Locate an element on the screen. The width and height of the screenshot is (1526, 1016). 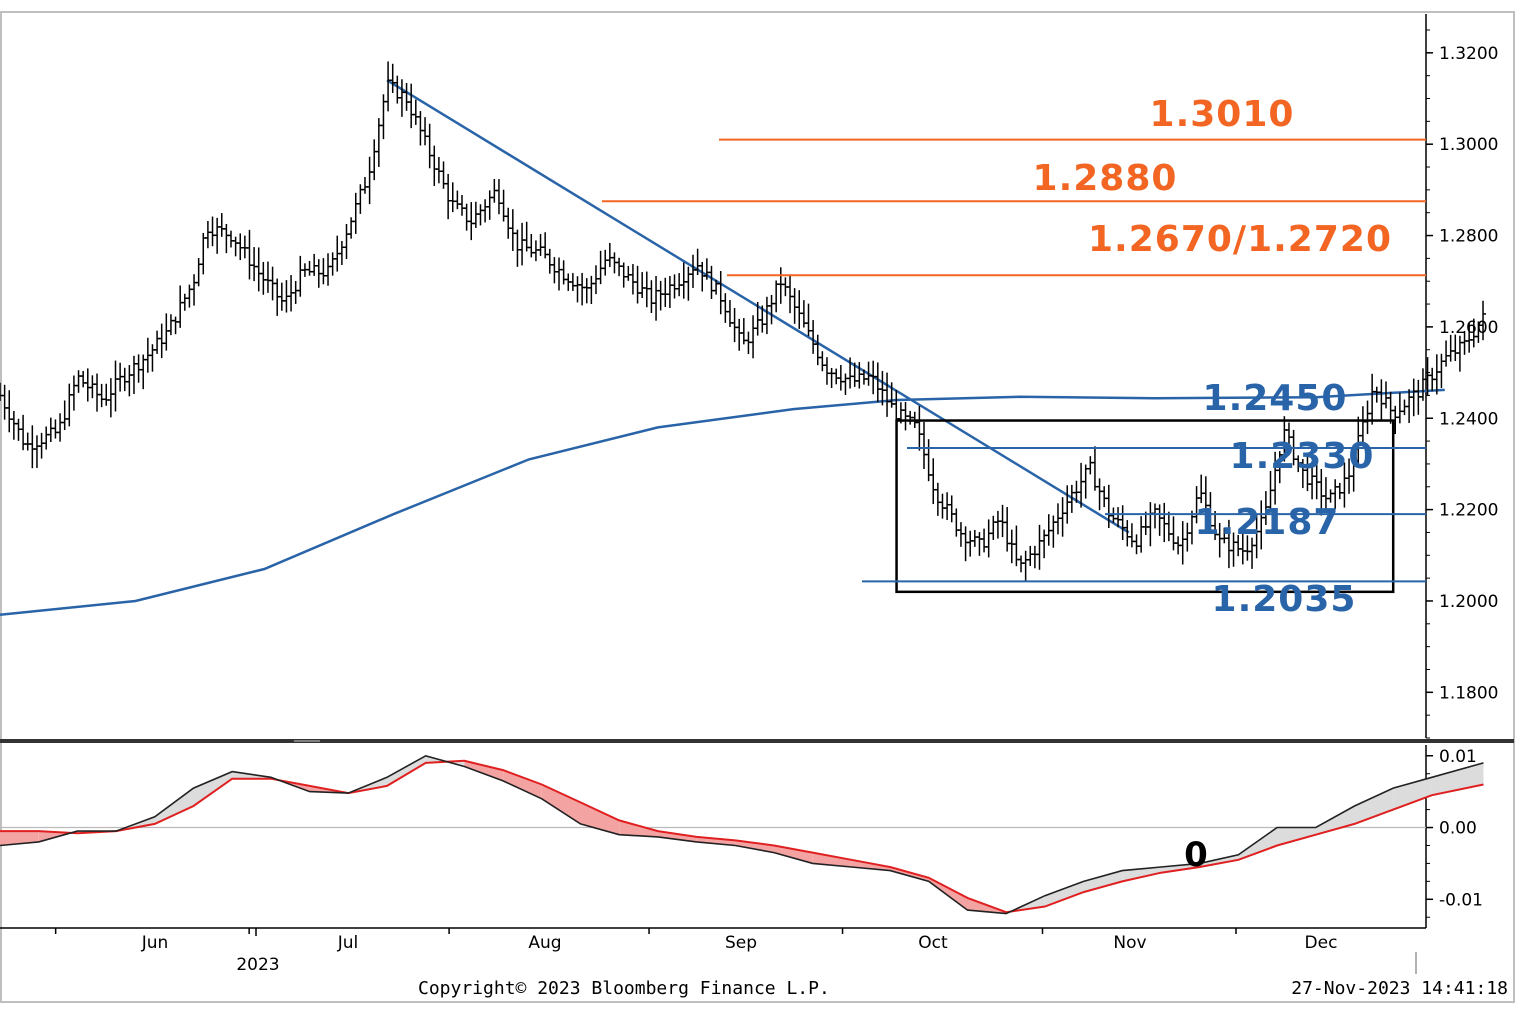
oscillator-signal-line is located at coordinates (742, 836).